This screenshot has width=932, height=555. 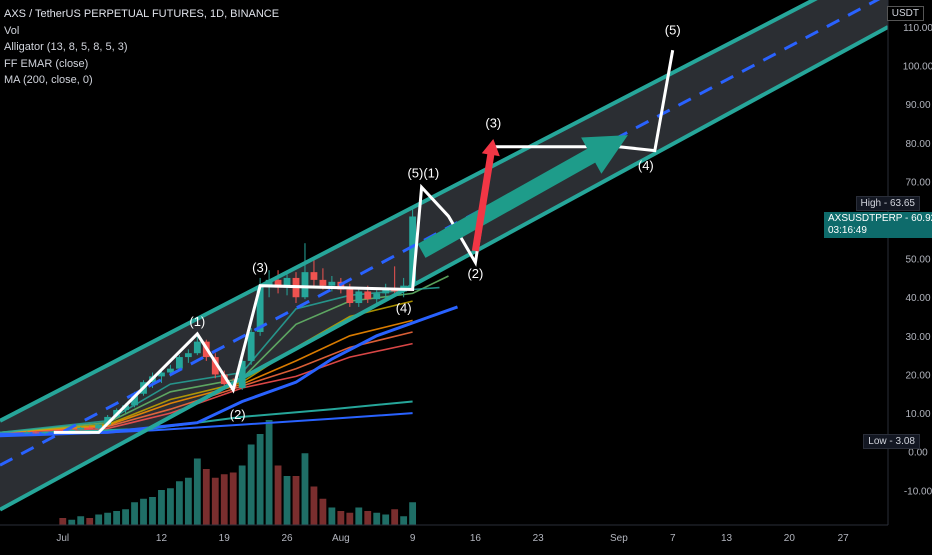 I want to click on x-tick-label: 23, so click(x=539, y=538).